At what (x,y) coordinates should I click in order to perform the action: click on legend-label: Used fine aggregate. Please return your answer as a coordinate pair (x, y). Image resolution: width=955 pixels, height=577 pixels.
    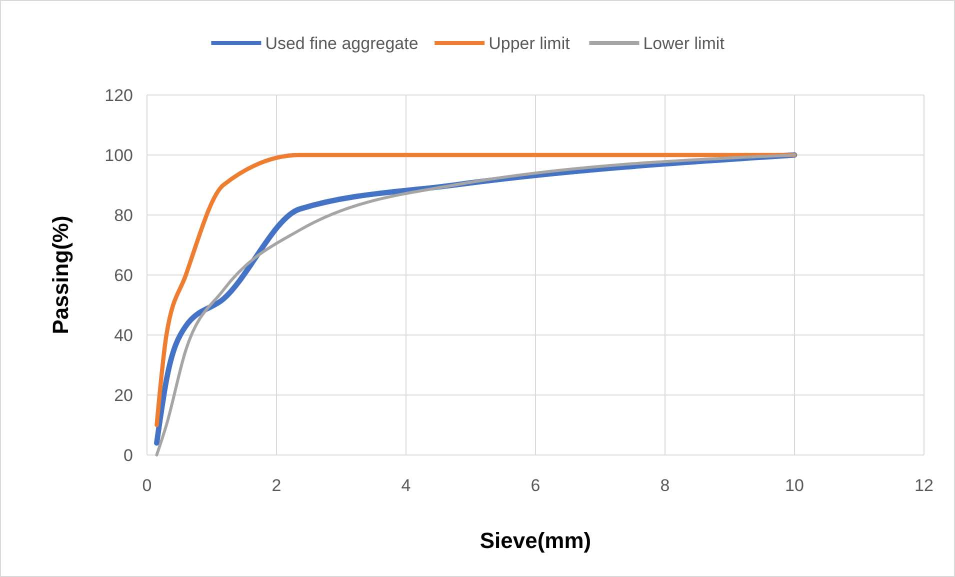
    Looking at the image, I should click on (341, 43).